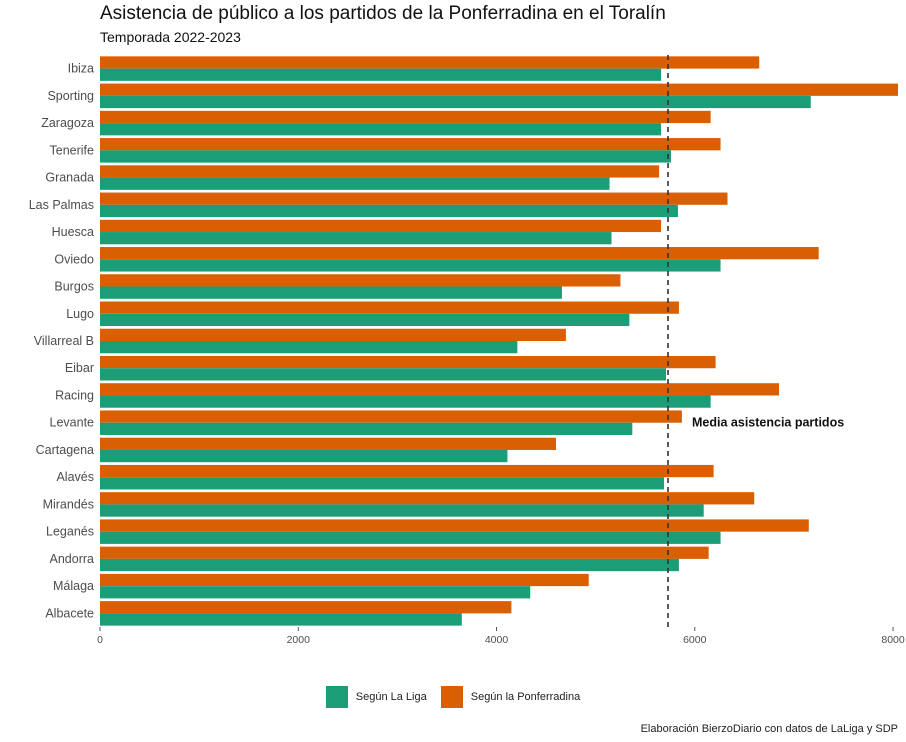 Image resolution: width=906 pixels, height=742 pixels. I want to click on bar-ponferradina-racing, so click(440, 389).